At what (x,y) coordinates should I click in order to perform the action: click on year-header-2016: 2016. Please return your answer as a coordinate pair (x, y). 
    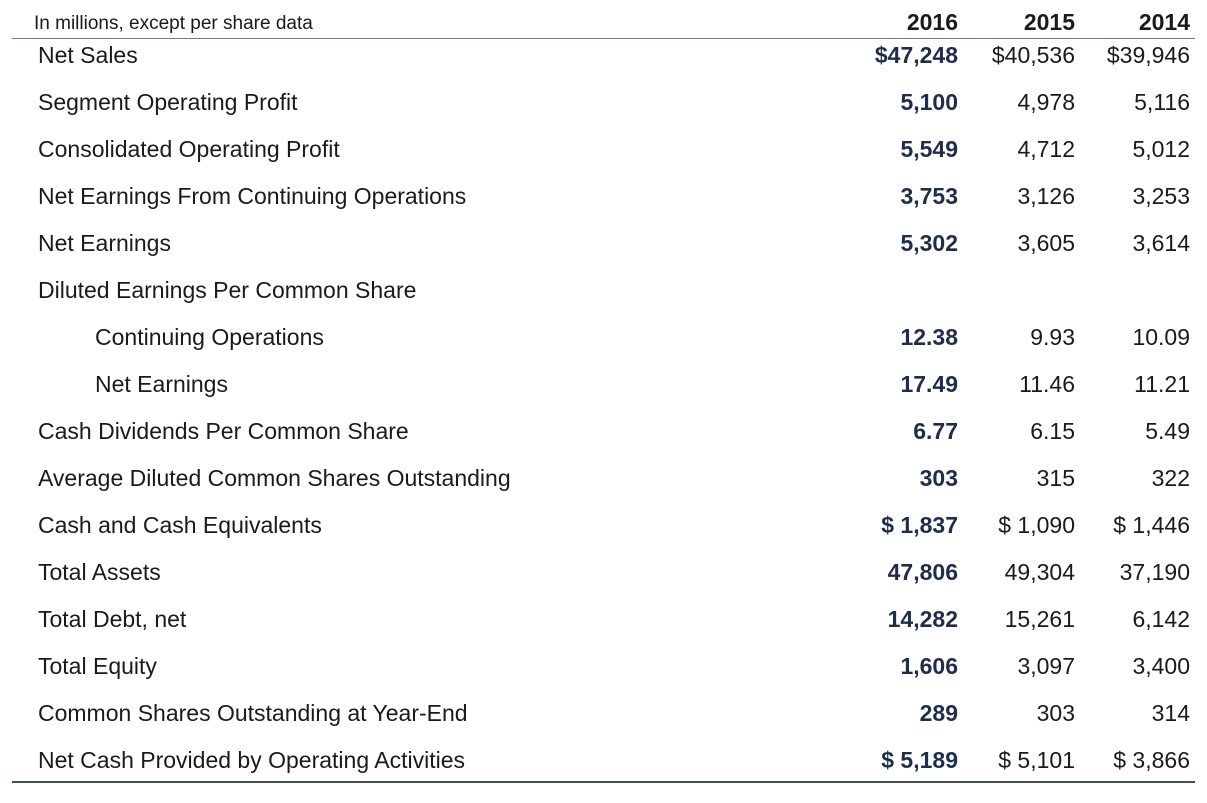
    Looking at the image, I should click on (932, 22).